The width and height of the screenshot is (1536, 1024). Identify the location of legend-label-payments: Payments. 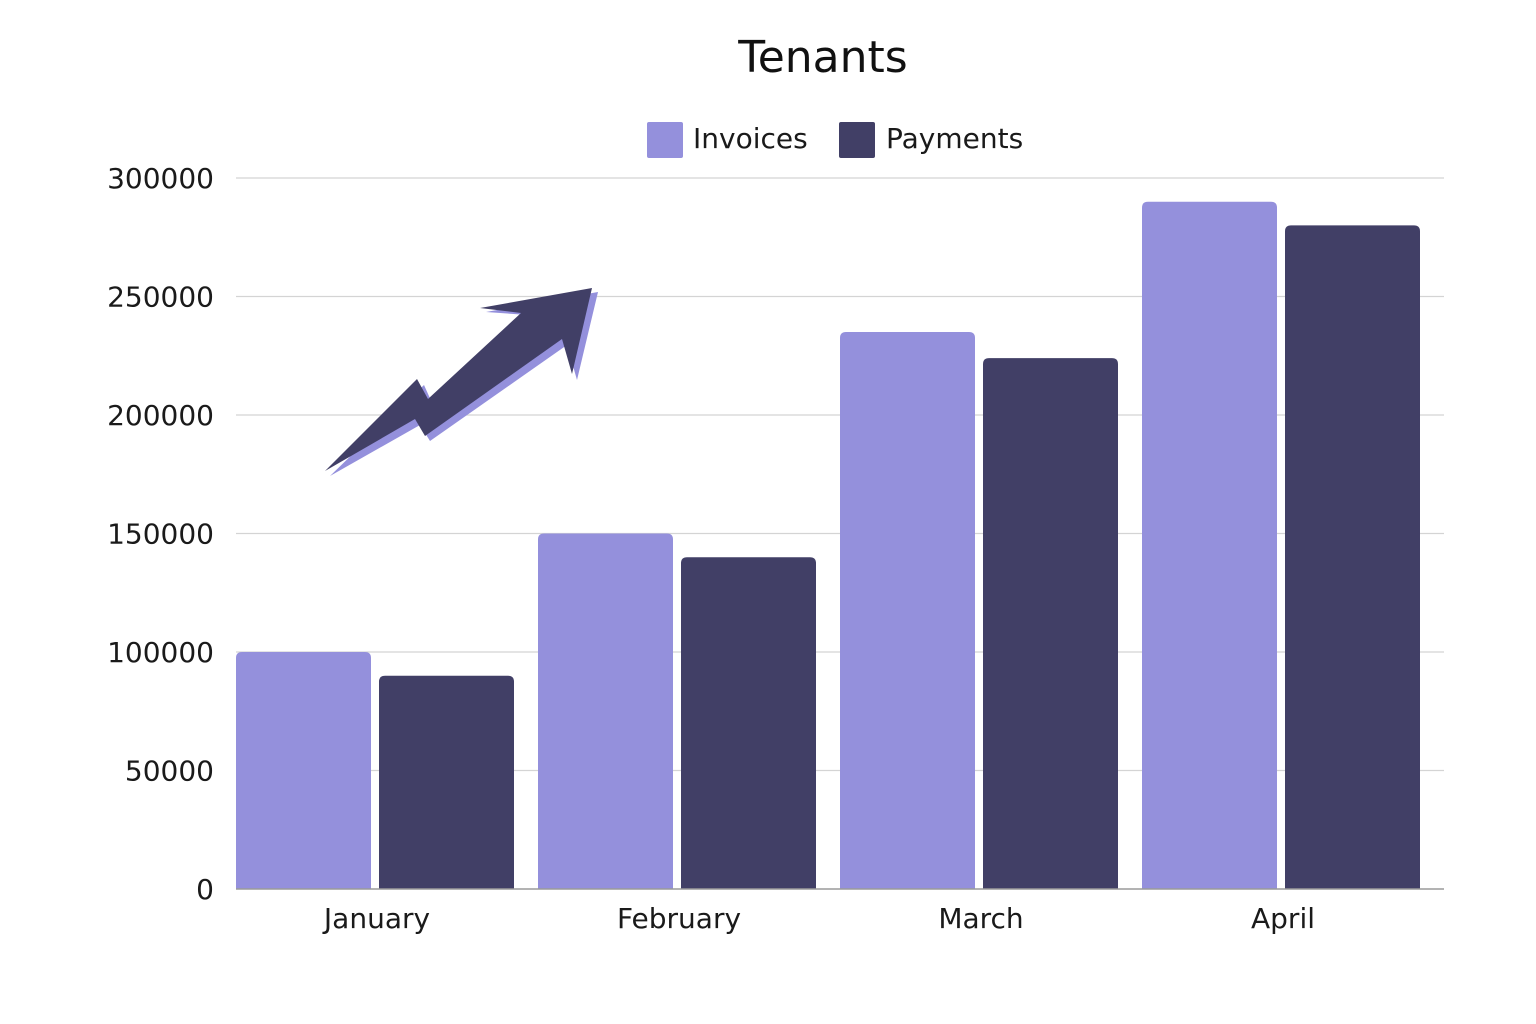
(954, 138).